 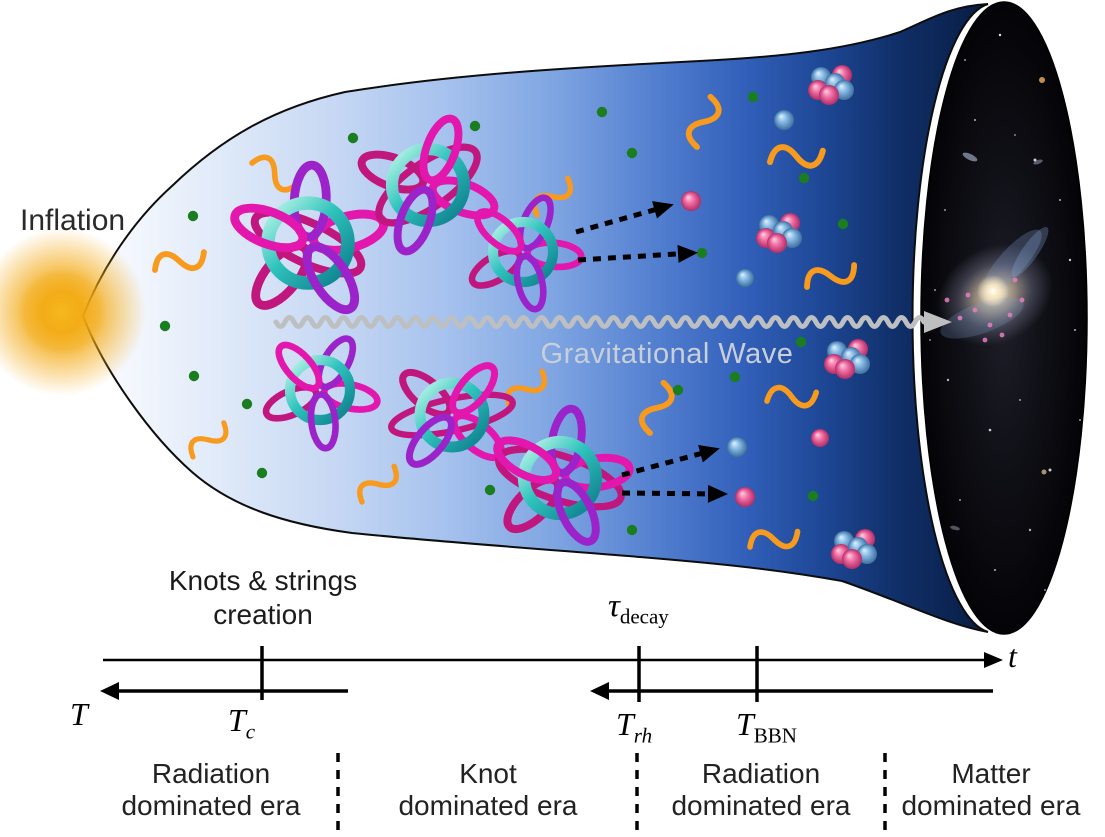 What do you see at coordinates (1012, 656) in the screenshot?
I see `time-axis-label: t` at bounding box center [1012, 656].